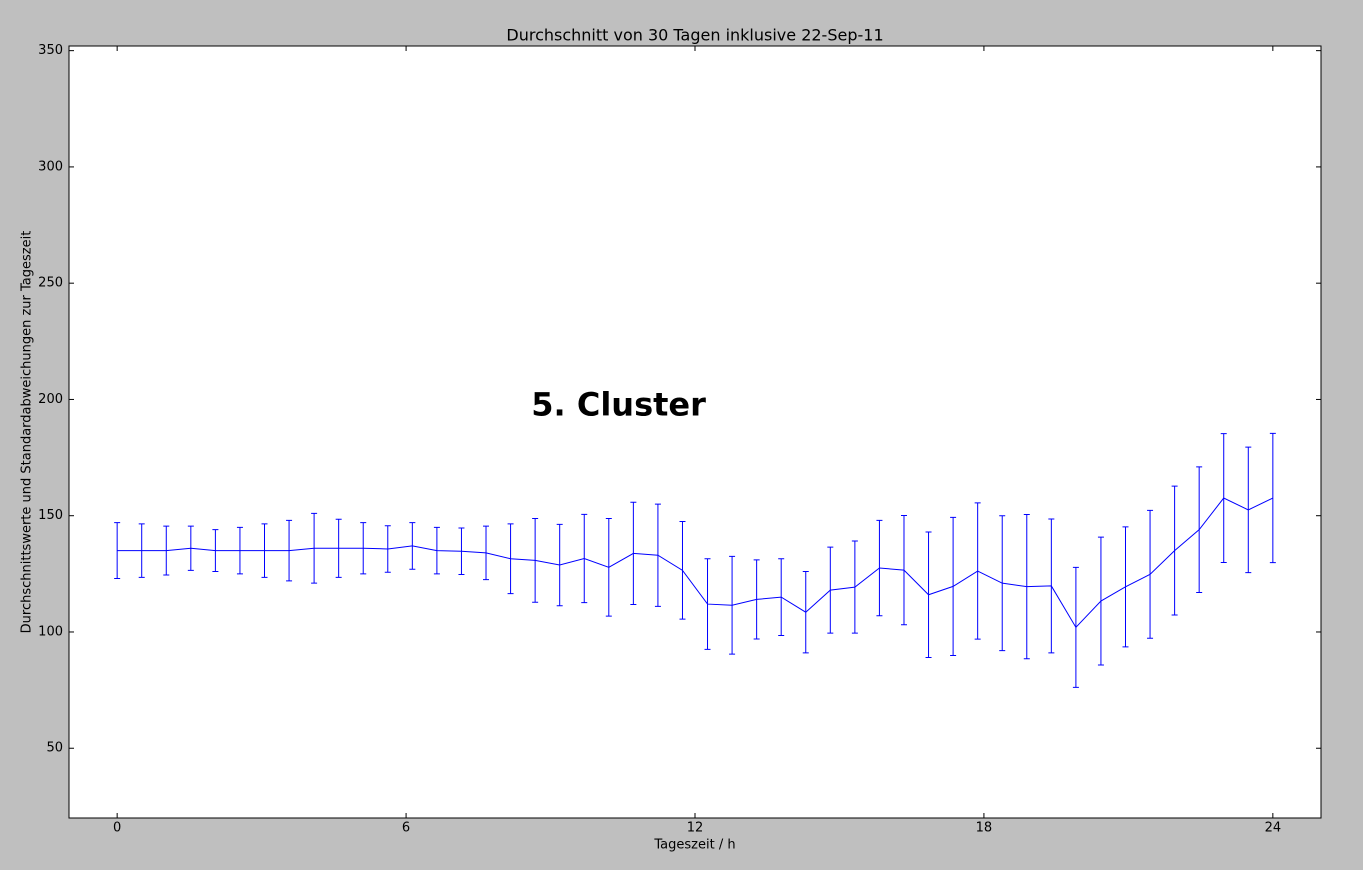 The height and width of the screenshot is (870, 1363). What do you see at coordinates (406, 828) in the screenshot?
I see `x-tick-label: 6` at bounding box center [406, 828].